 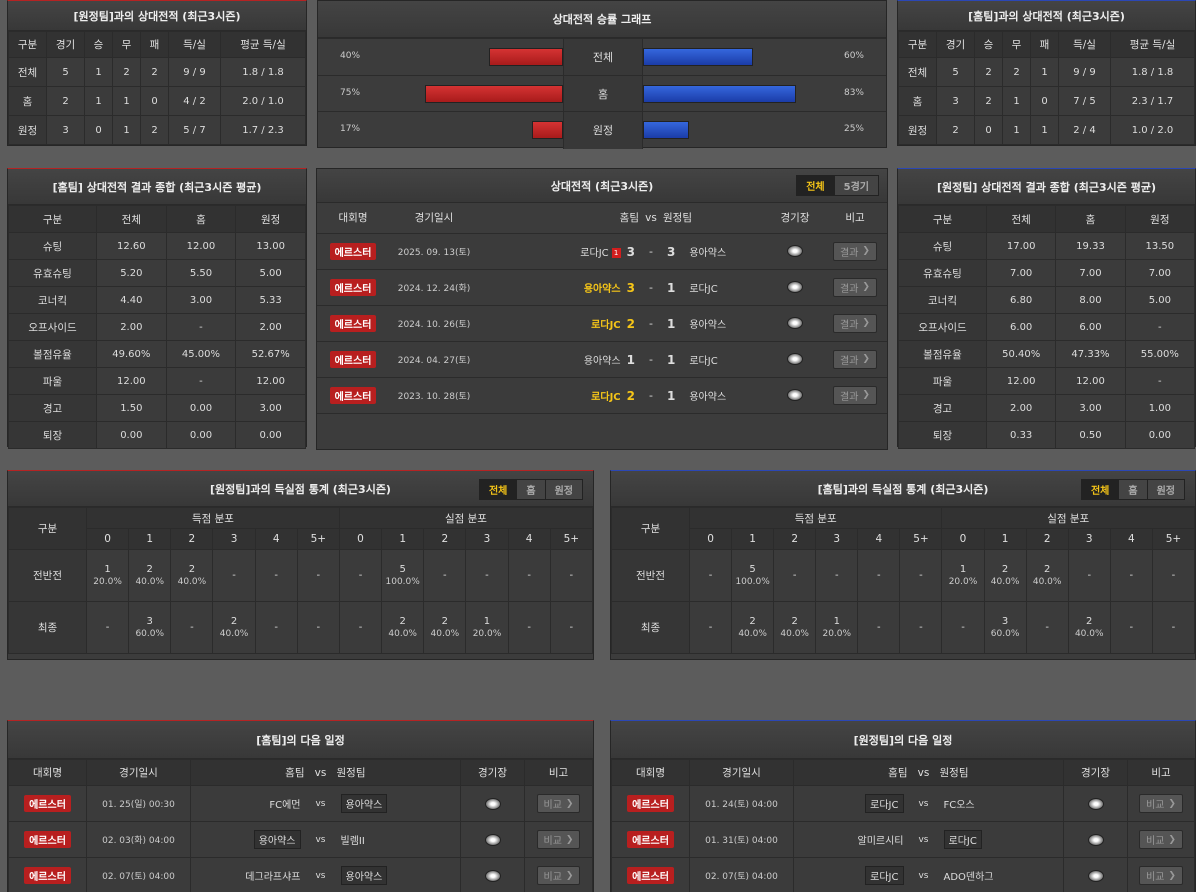 What do you see at coordinates (671, 251) in the screenshot?
I see `away-score: 3` at bounding box center [671, 251].